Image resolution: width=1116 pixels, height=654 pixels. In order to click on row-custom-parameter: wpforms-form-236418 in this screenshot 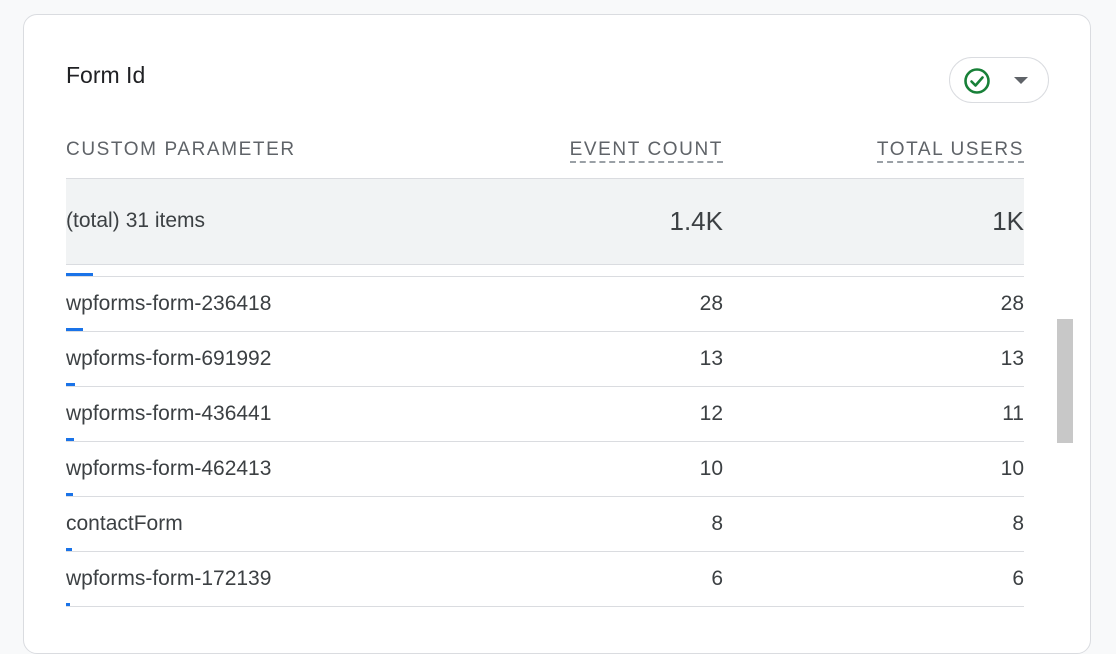, I will do `click(169, 303)`.